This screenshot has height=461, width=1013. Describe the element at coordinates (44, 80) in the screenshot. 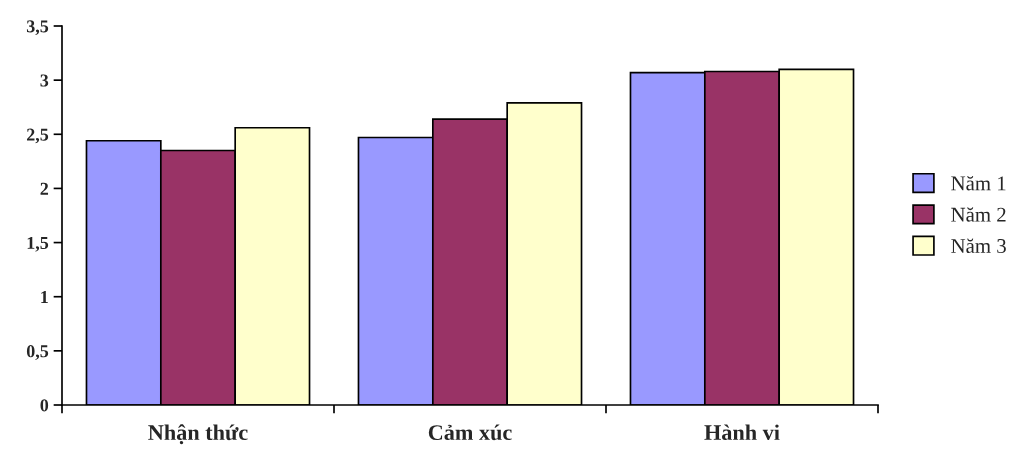

I see `y-tick-label: 3` at that location.